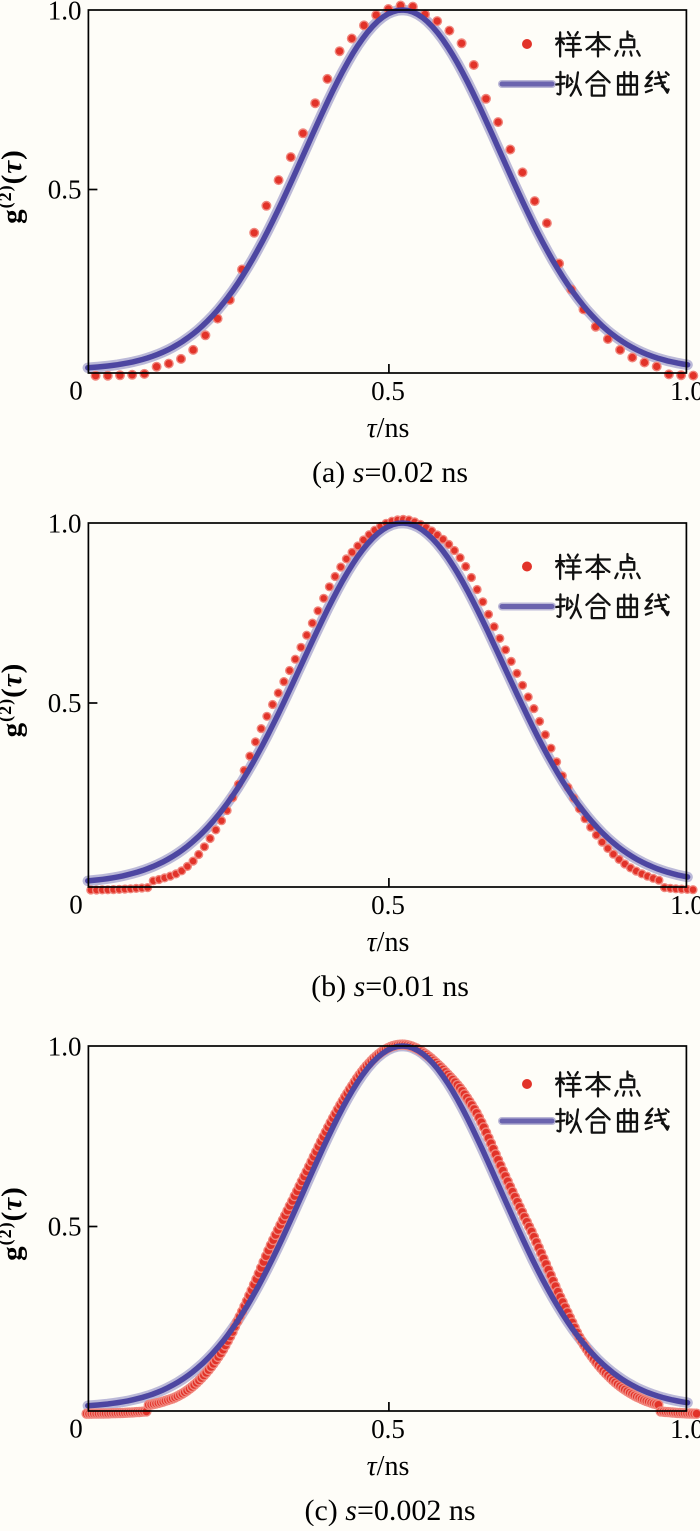 This screenshot has height=1531, width=700. Describe the element at coordinates (389, 1510) in the screenshot. I see `svg-text: (c) s=0.002 ns` at that location.